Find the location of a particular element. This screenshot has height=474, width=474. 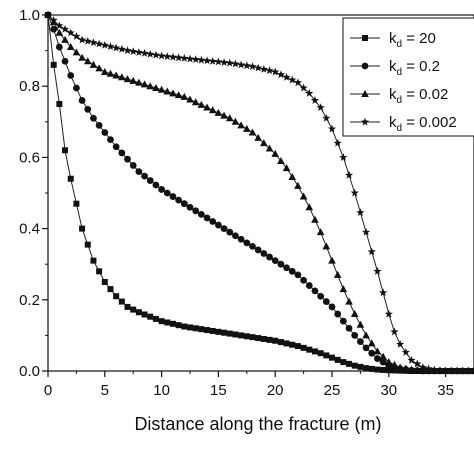

x-tick-label: 35 is located at coordinates (445, 390).